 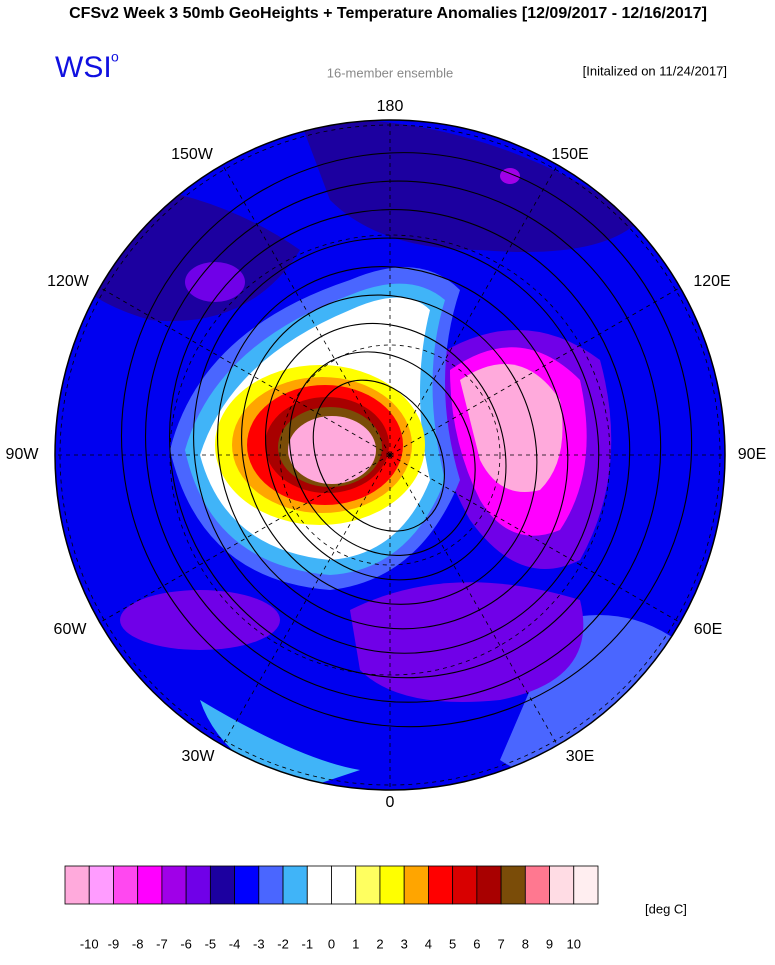 What do you see at coordinates (186, 943) in the screenshot?
I see `colorbar-tick-label: -6` at bounding box center [186, 943].